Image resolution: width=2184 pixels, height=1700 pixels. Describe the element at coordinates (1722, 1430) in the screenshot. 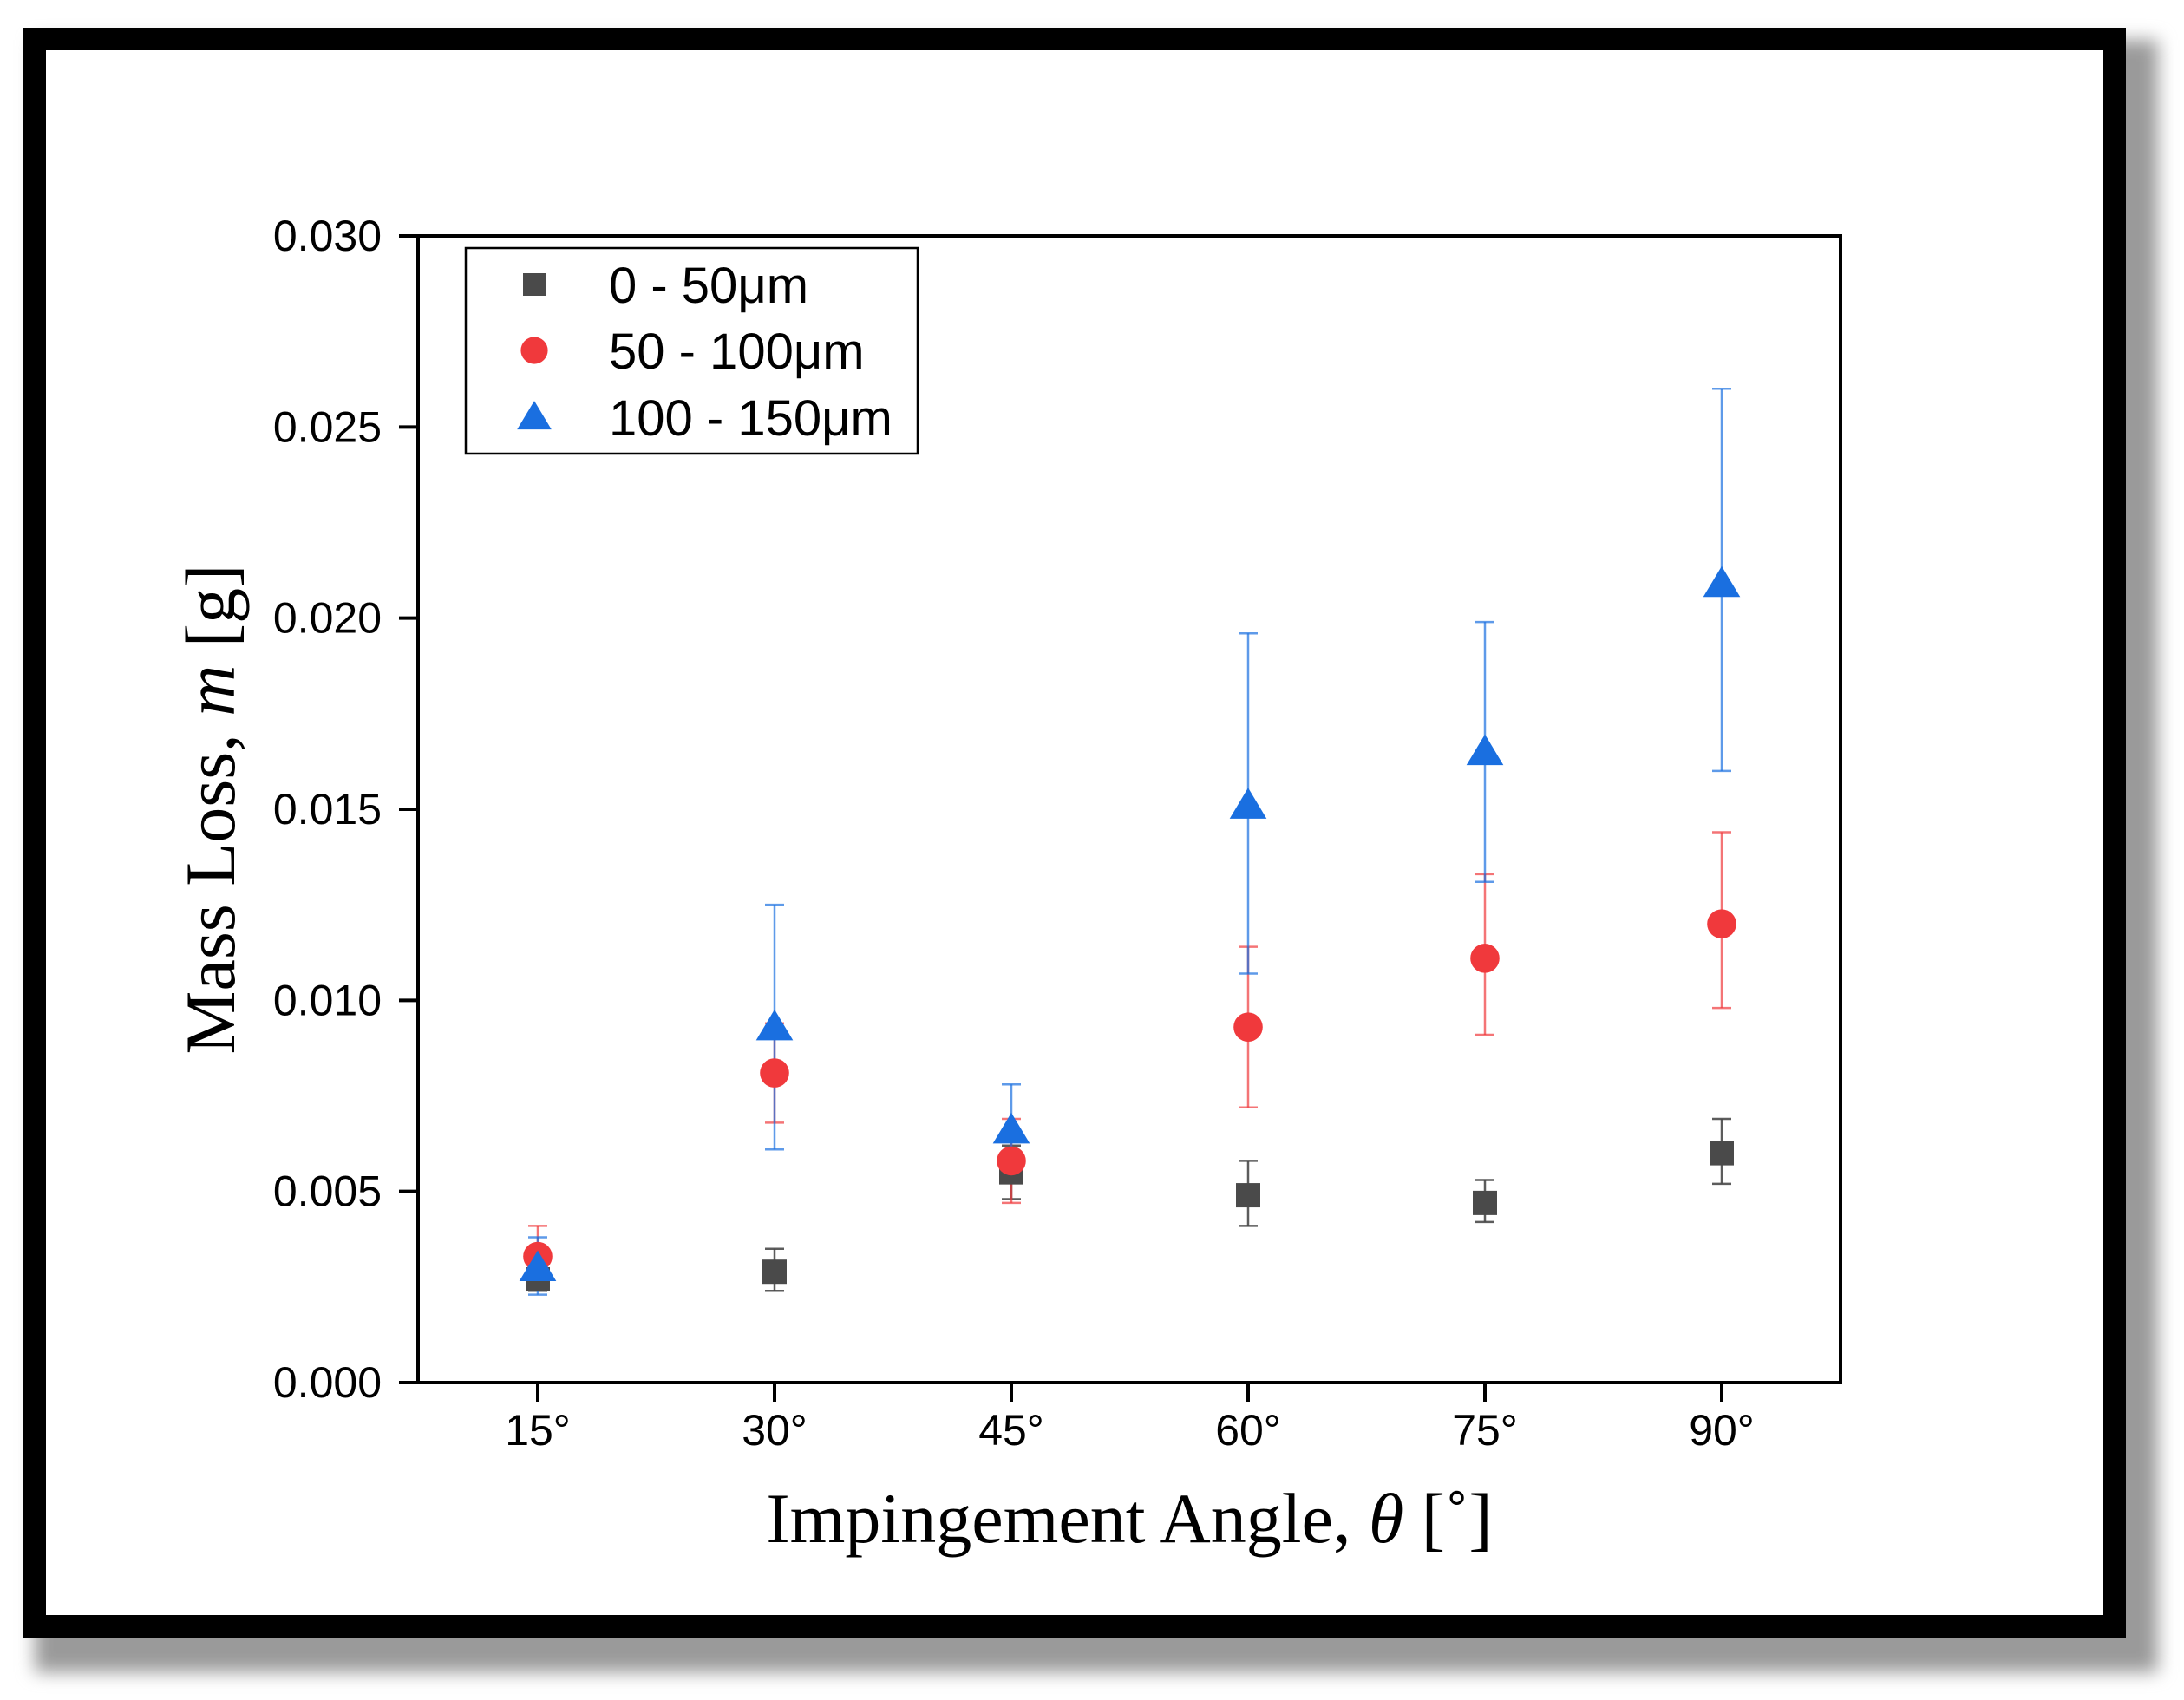

I see `x-tick-label: 90°` at that location.